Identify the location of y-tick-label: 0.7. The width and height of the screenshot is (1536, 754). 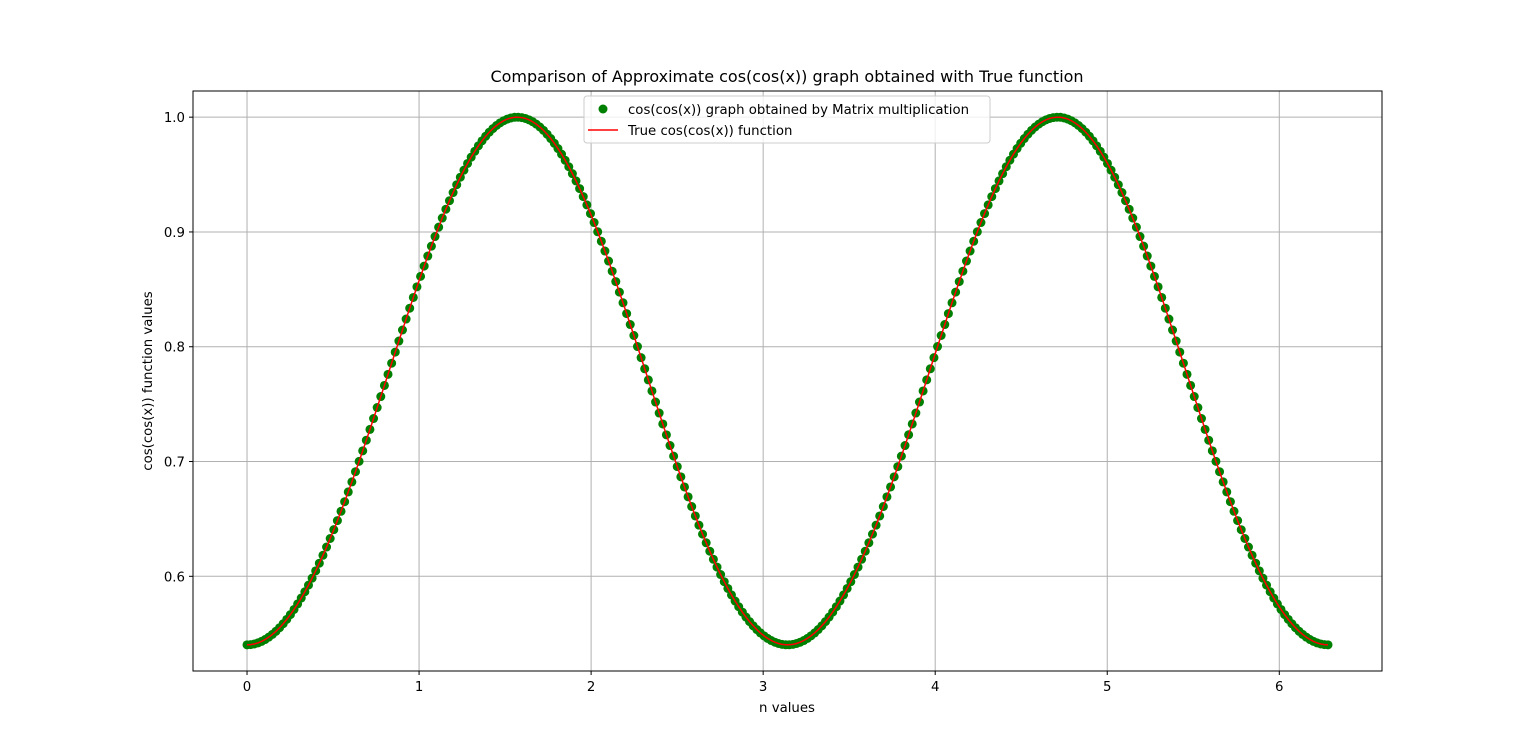
(174, 463).